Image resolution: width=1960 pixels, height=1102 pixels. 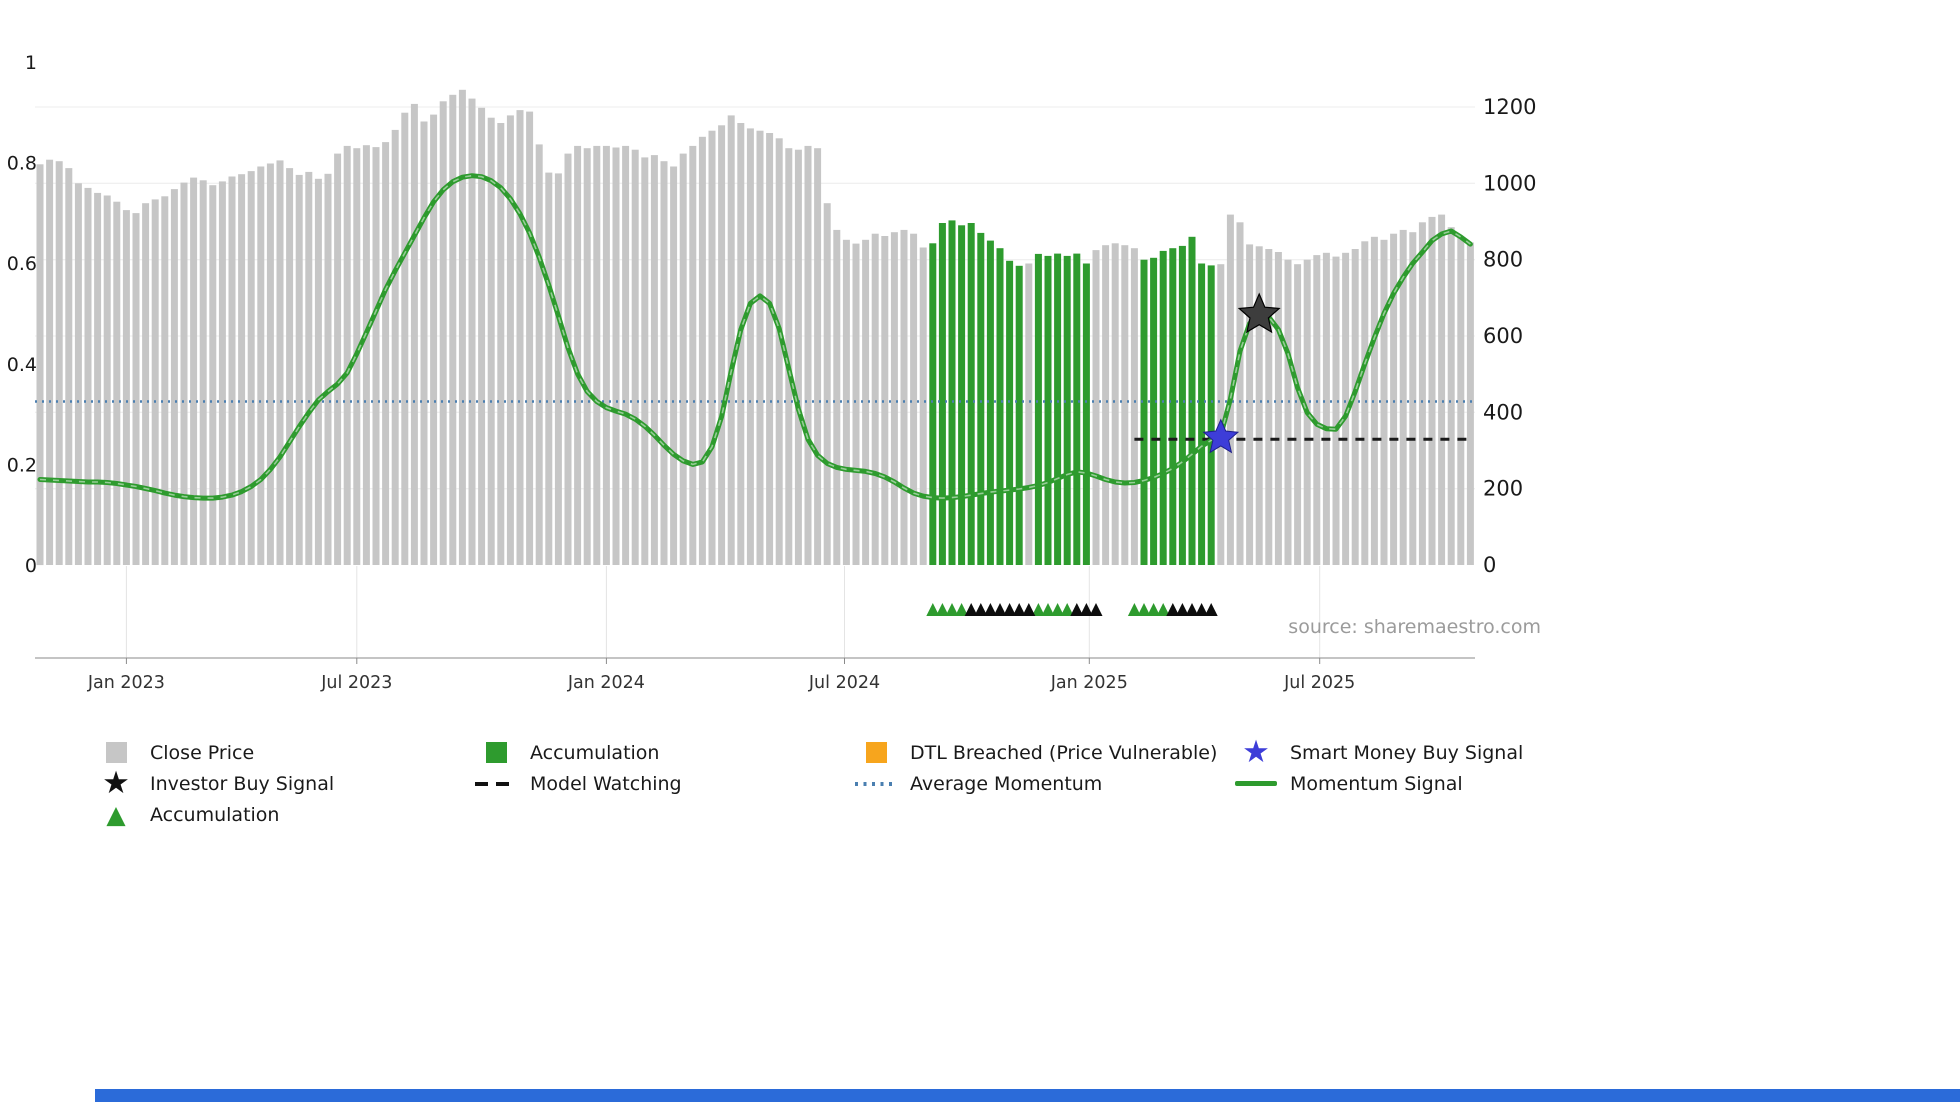 What do you see at coordinates (22, 365) in the screenshot?
I see `left-axis-tick-label: 0.4` at bounding box center [22, 365].